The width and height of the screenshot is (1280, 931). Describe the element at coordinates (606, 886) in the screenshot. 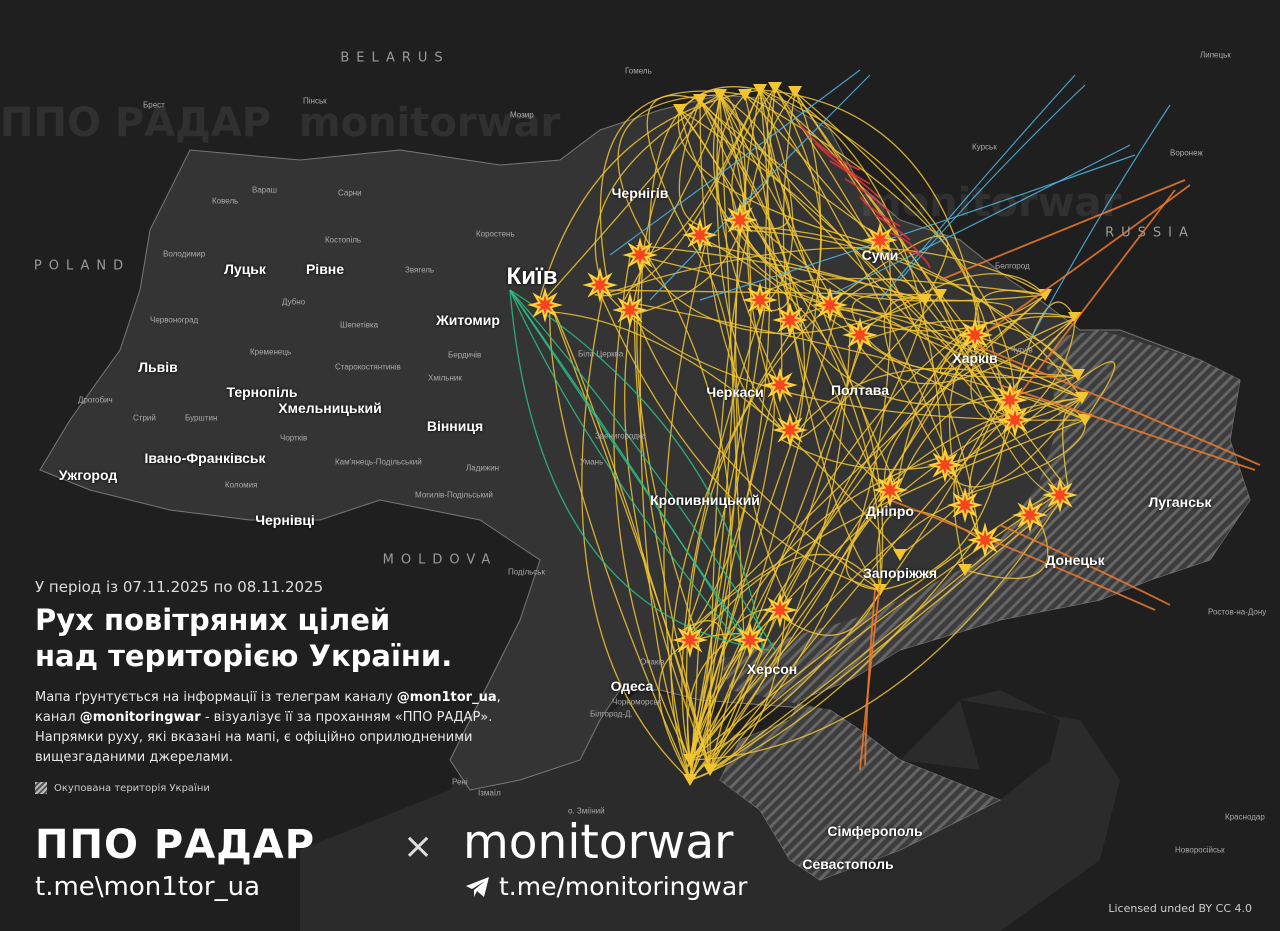

I see `monitorwar-link: t.me/monitoringwar` at that location.